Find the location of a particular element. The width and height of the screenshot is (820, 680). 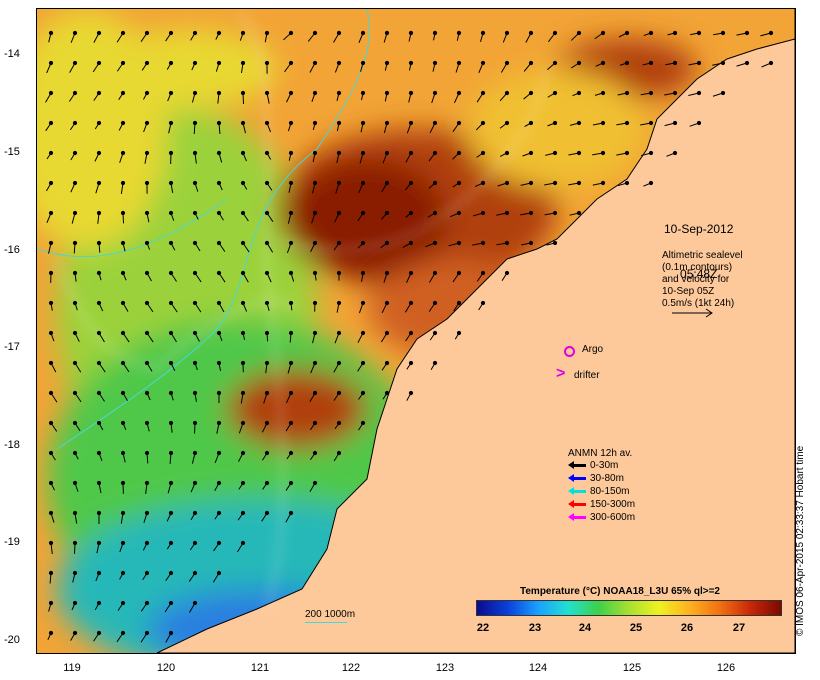

legend-title: ANMN 12h av. is located at coordinates (600, 453).